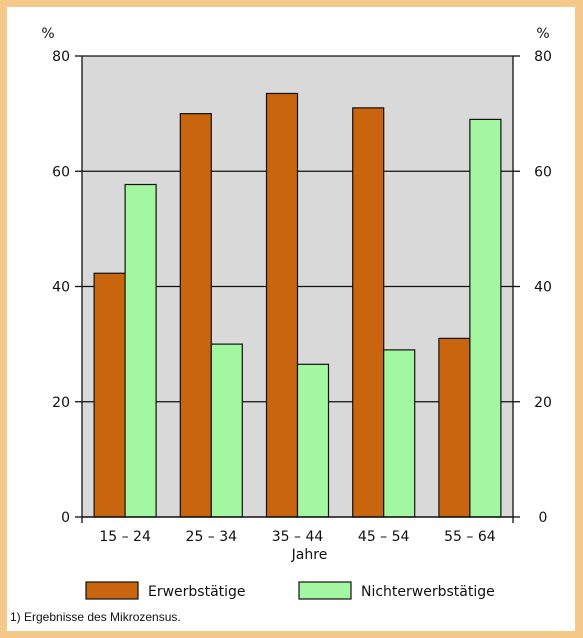 This screenshot has height=638, width=583. What do you see at coordinates (543, 403) in the screenshot?
I see `y-tick-label-right: 20` at bounding box center [543, 403].